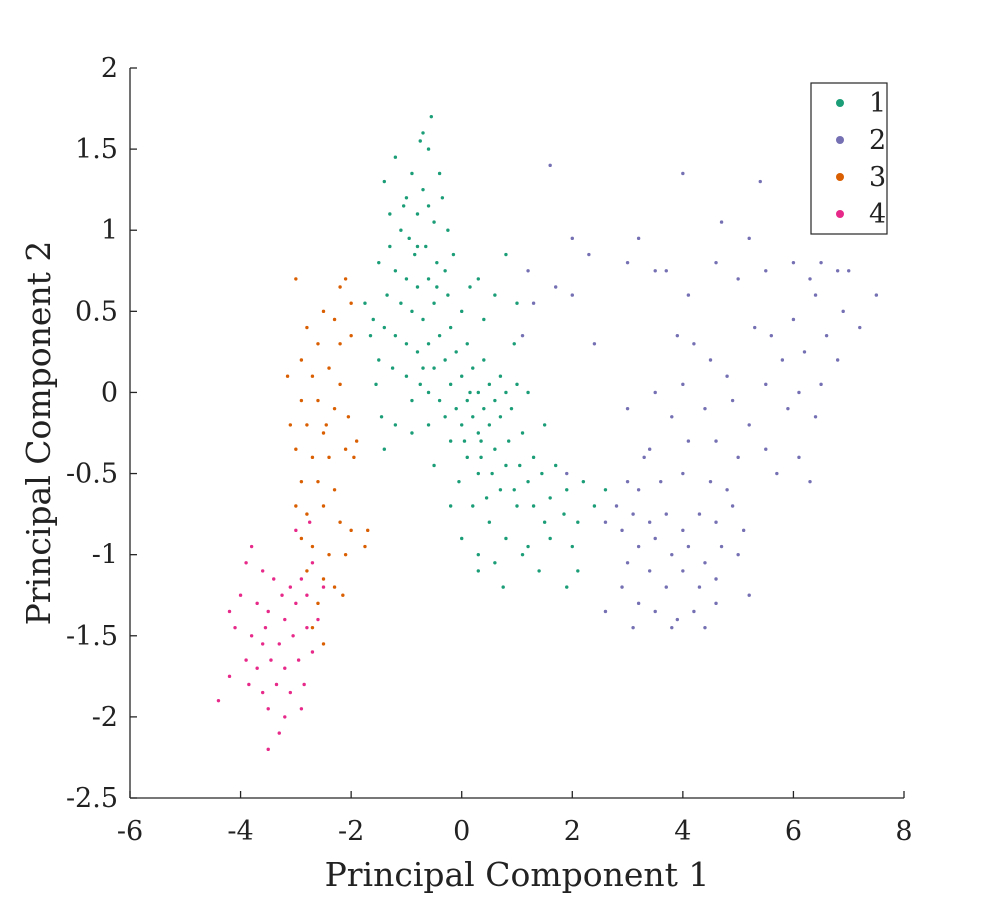  What do you see at coordinates (92, 474) in the screenshot?
I see `y-tick-label: -0.5` at bounding box center [92, 474].